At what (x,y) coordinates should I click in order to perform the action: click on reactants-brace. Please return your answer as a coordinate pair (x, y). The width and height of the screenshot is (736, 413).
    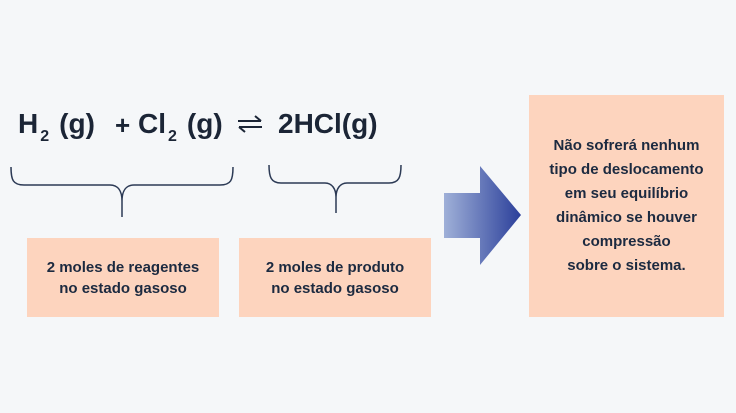
    Looking at the image, I should click on (122, 191).